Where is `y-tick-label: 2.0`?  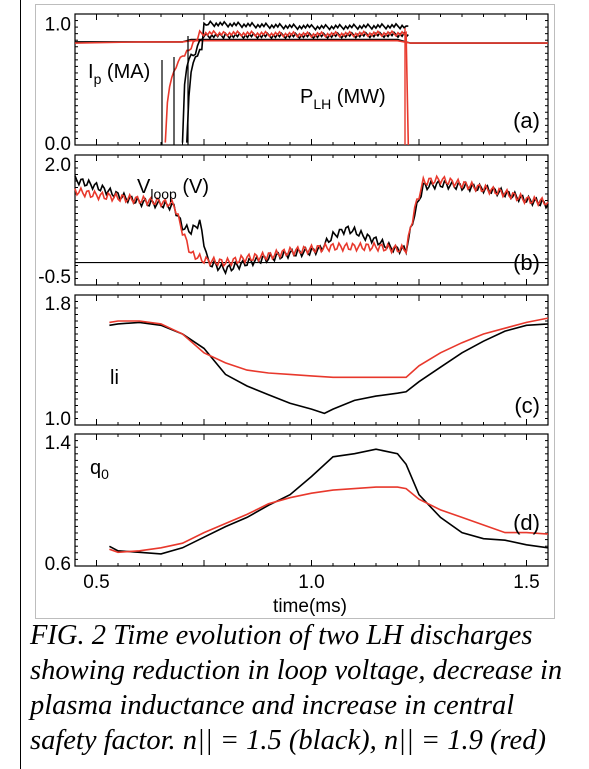
y-tick-label: 2.0 is located at coordinates (58, 165).